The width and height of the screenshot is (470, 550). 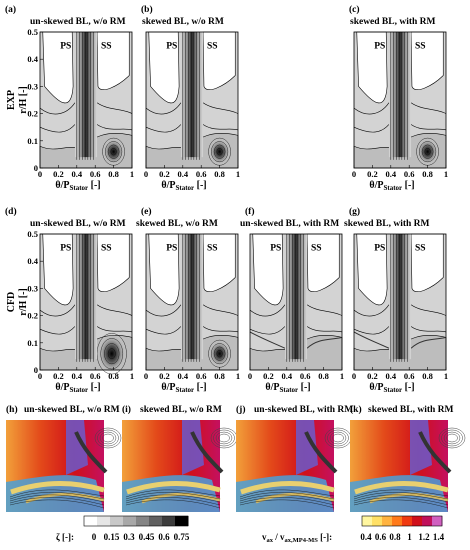 I want to click on vax-tick-label: 0.8, so click(x=395, y=537).